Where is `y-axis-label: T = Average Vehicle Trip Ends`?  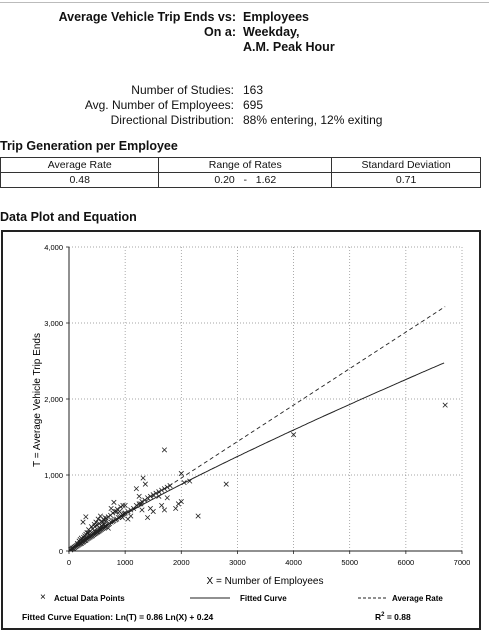
y-axis-label: T = Average Vehicle Trip Ends is located at coordinates (37, 400).